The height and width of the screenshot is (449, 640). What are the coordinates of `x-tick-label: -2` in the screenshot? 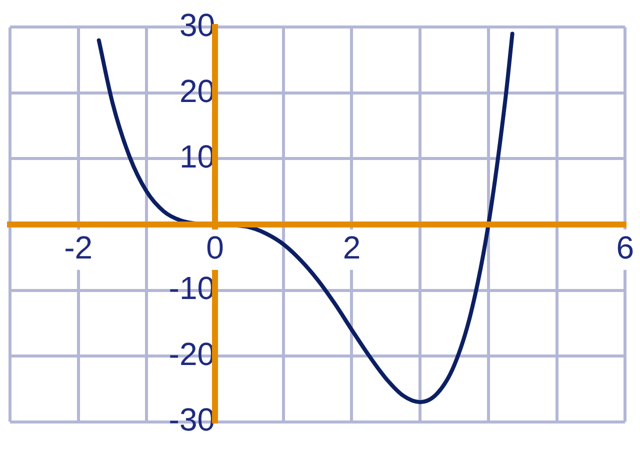 It's located at (78, 248).